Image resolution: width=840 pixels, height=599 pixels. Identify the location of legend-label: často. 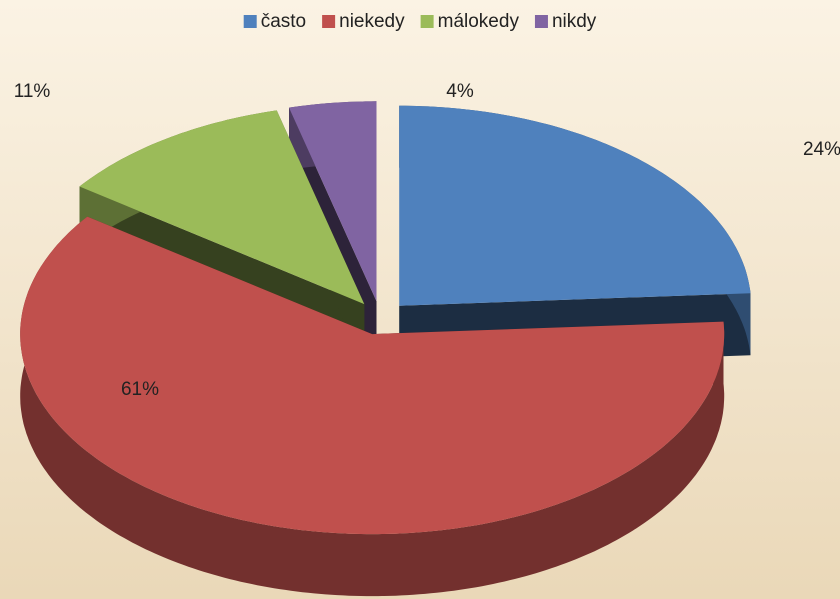
(283, 21).